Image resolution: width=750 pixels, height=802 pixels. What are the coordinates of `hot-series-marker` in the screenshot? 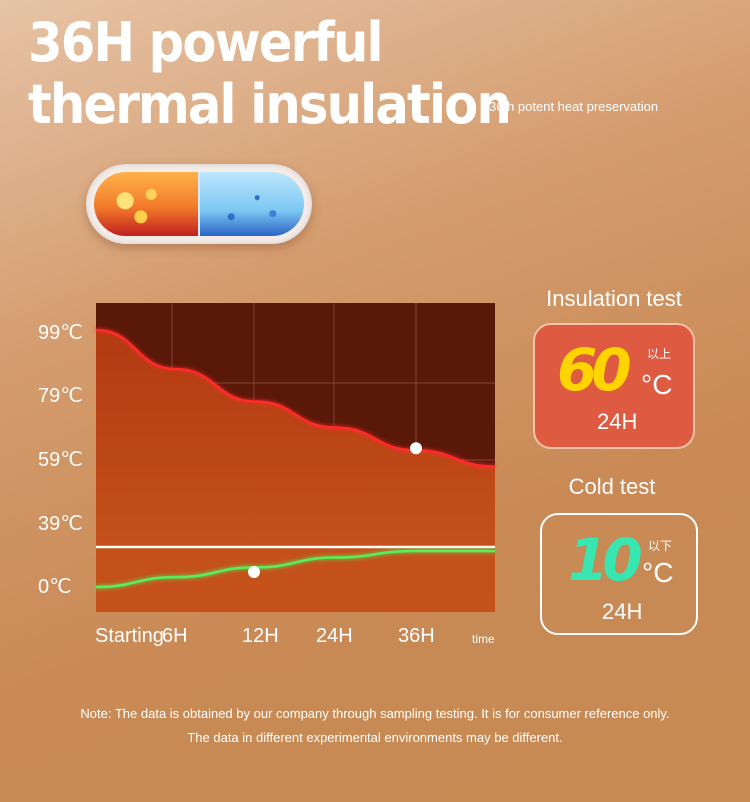 It's located at (416, 448).